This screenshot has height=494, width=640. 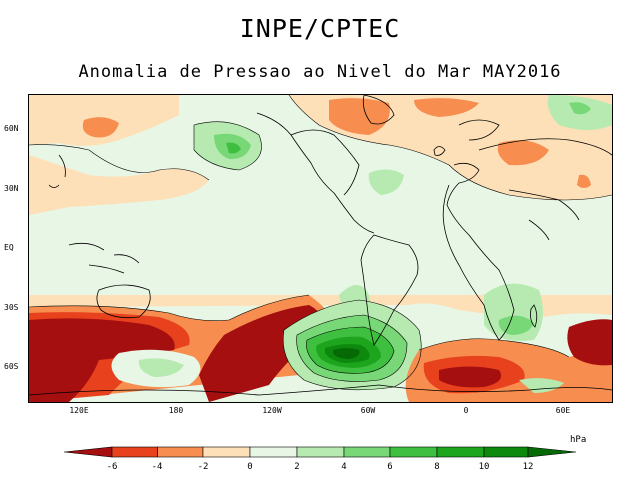 I want to click on lon-label-120e: 120E, so click(x=79, y=410).